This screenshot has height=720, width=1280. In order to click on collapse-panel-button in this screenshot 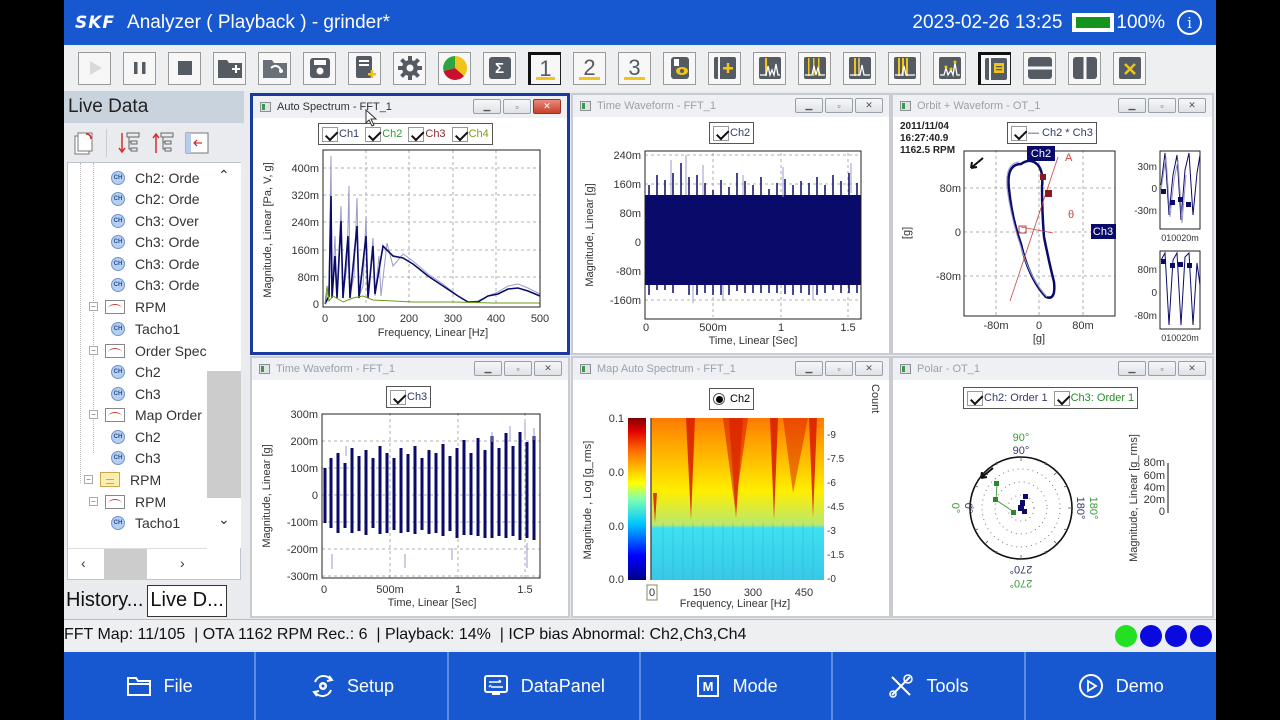, I will do `click(197, 143)`.